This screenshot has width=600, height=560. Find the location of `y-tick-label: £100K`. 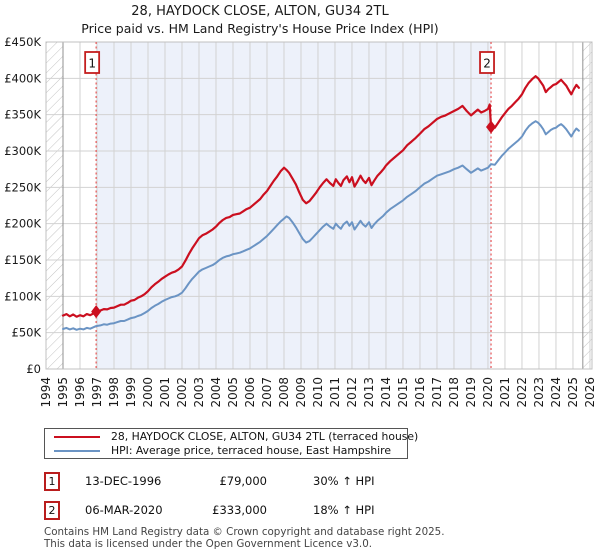

y-tick-label: £100K is located at coordinates (22, 296).